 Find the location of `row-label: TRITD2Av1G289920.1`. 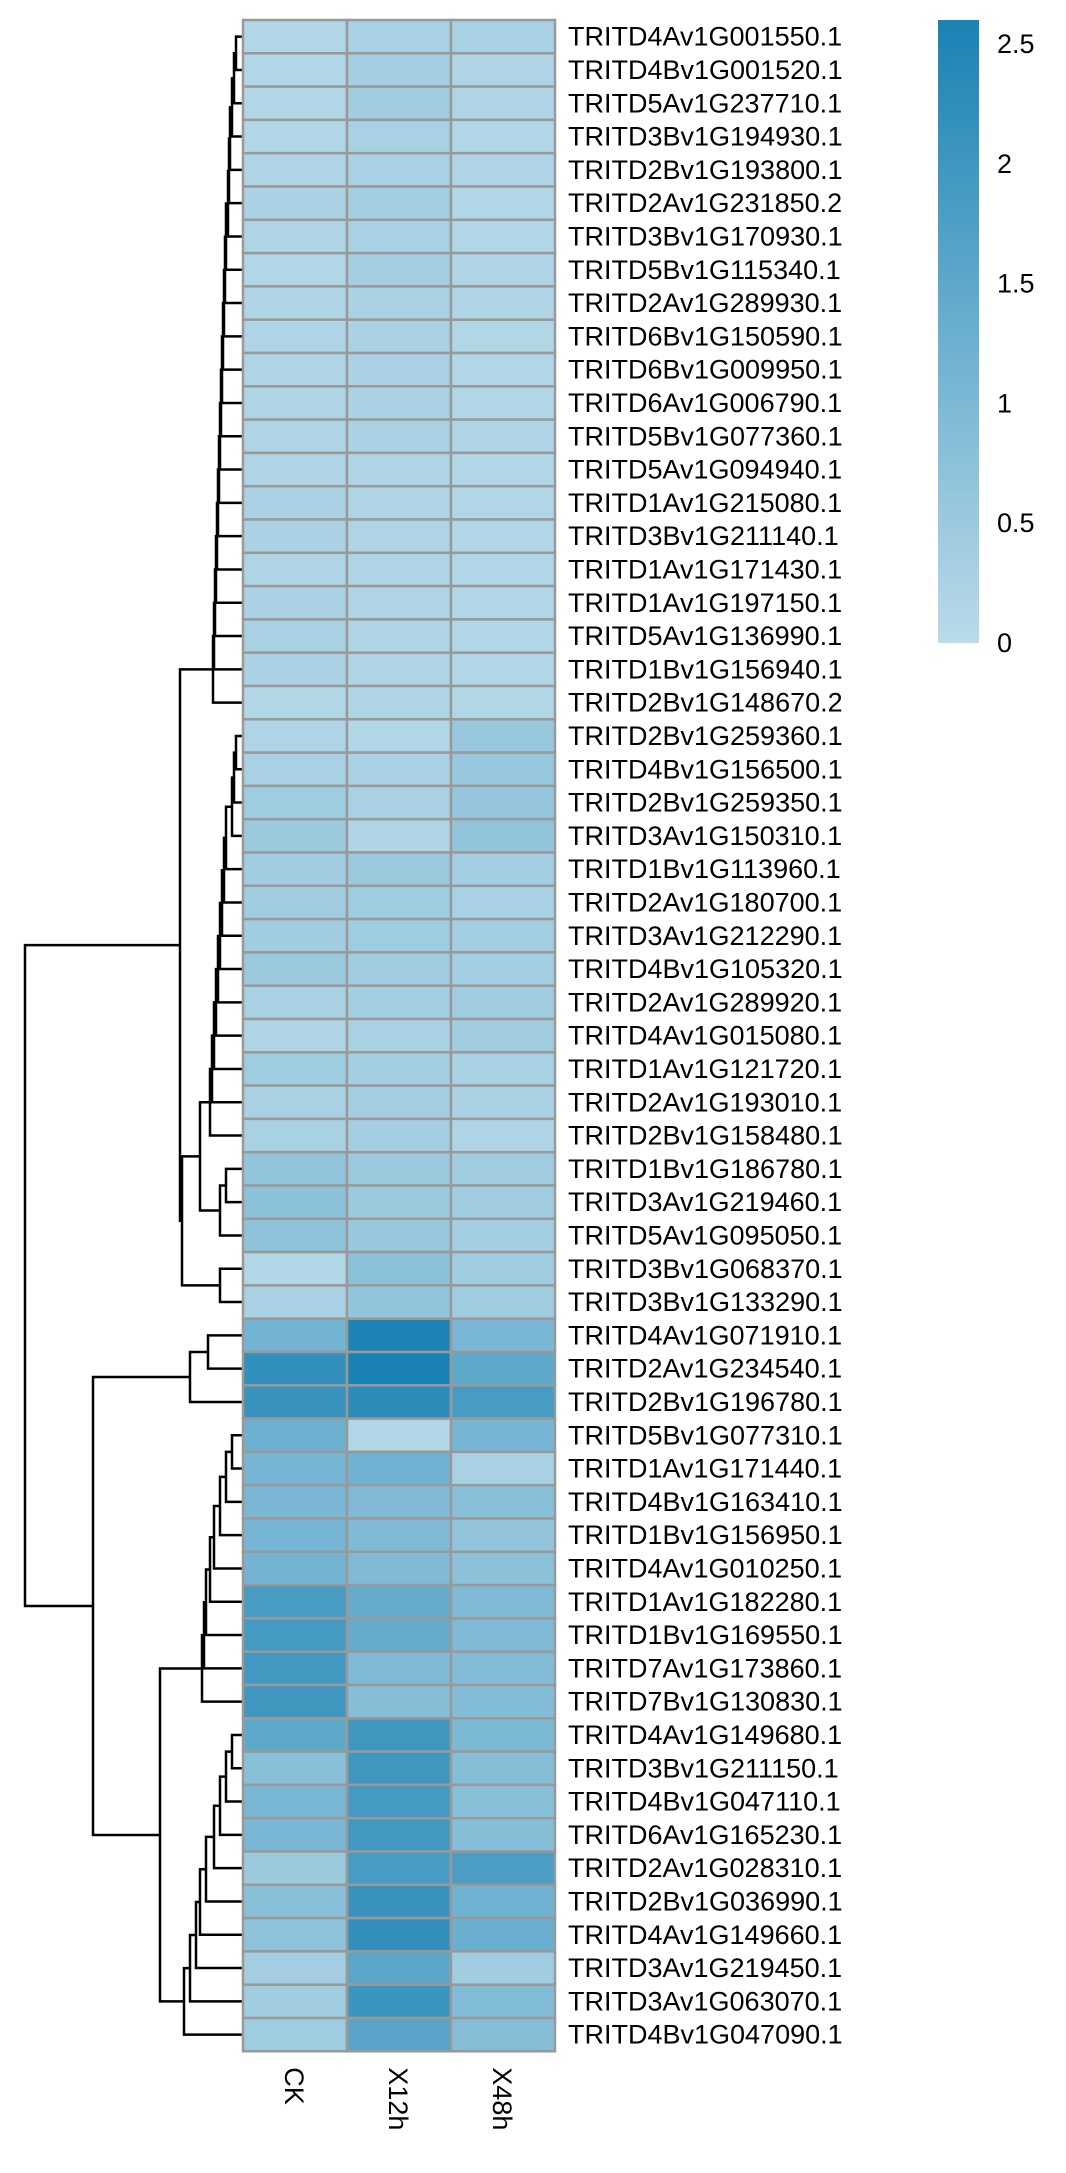

row-label: TRITD2Av1G289920.1 is located at coordinates (705, 1002).